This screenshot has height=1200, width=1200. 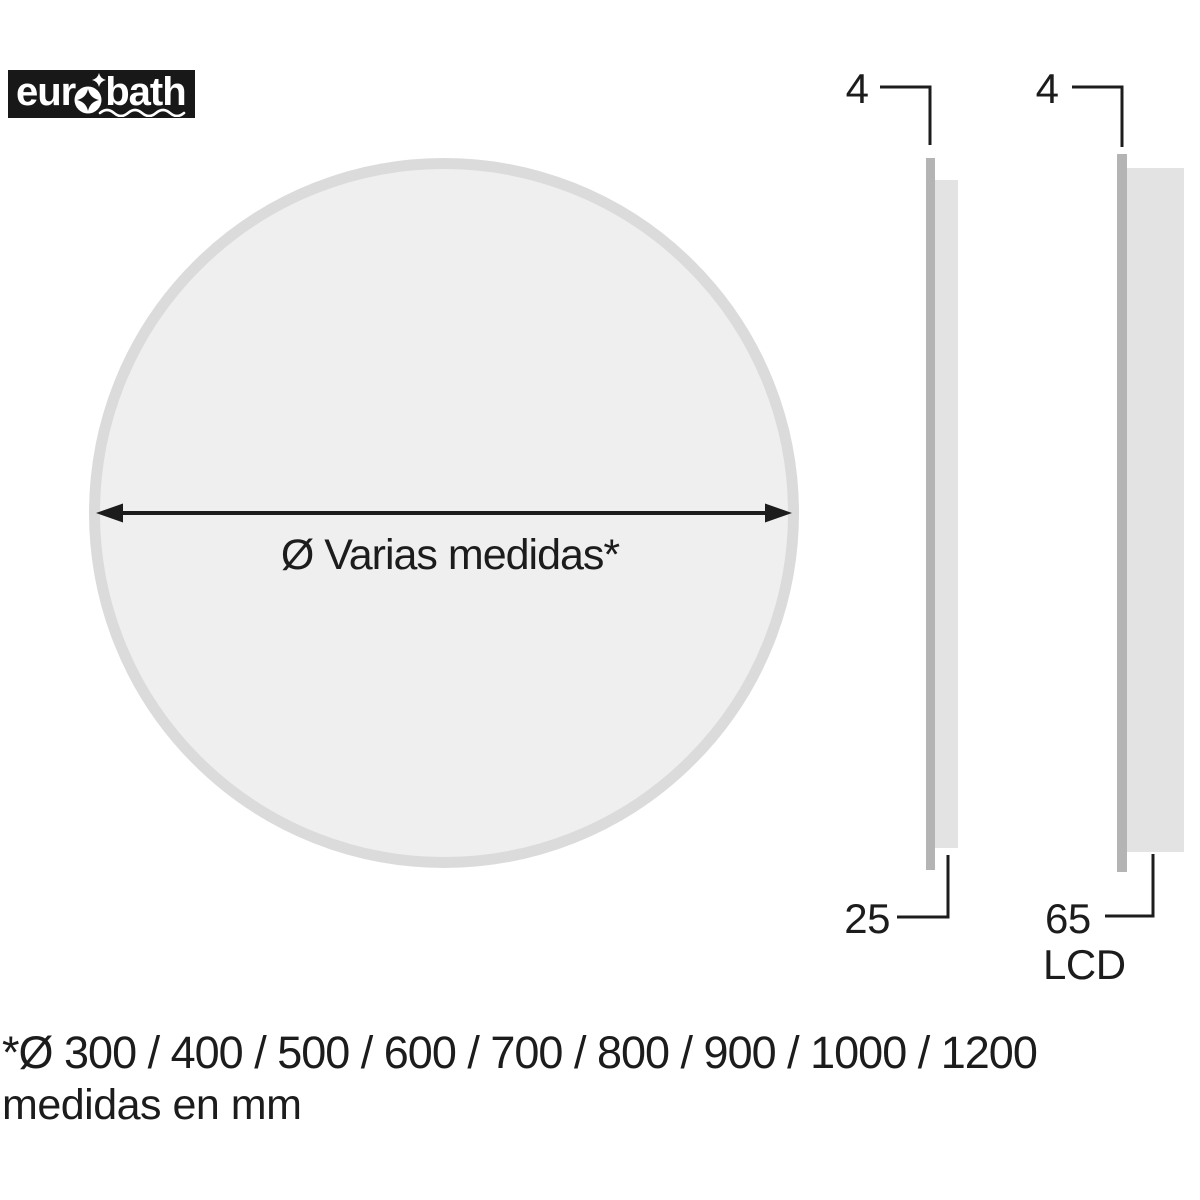 I want to click on wave-underline-icon, so click(x=141, y=112).